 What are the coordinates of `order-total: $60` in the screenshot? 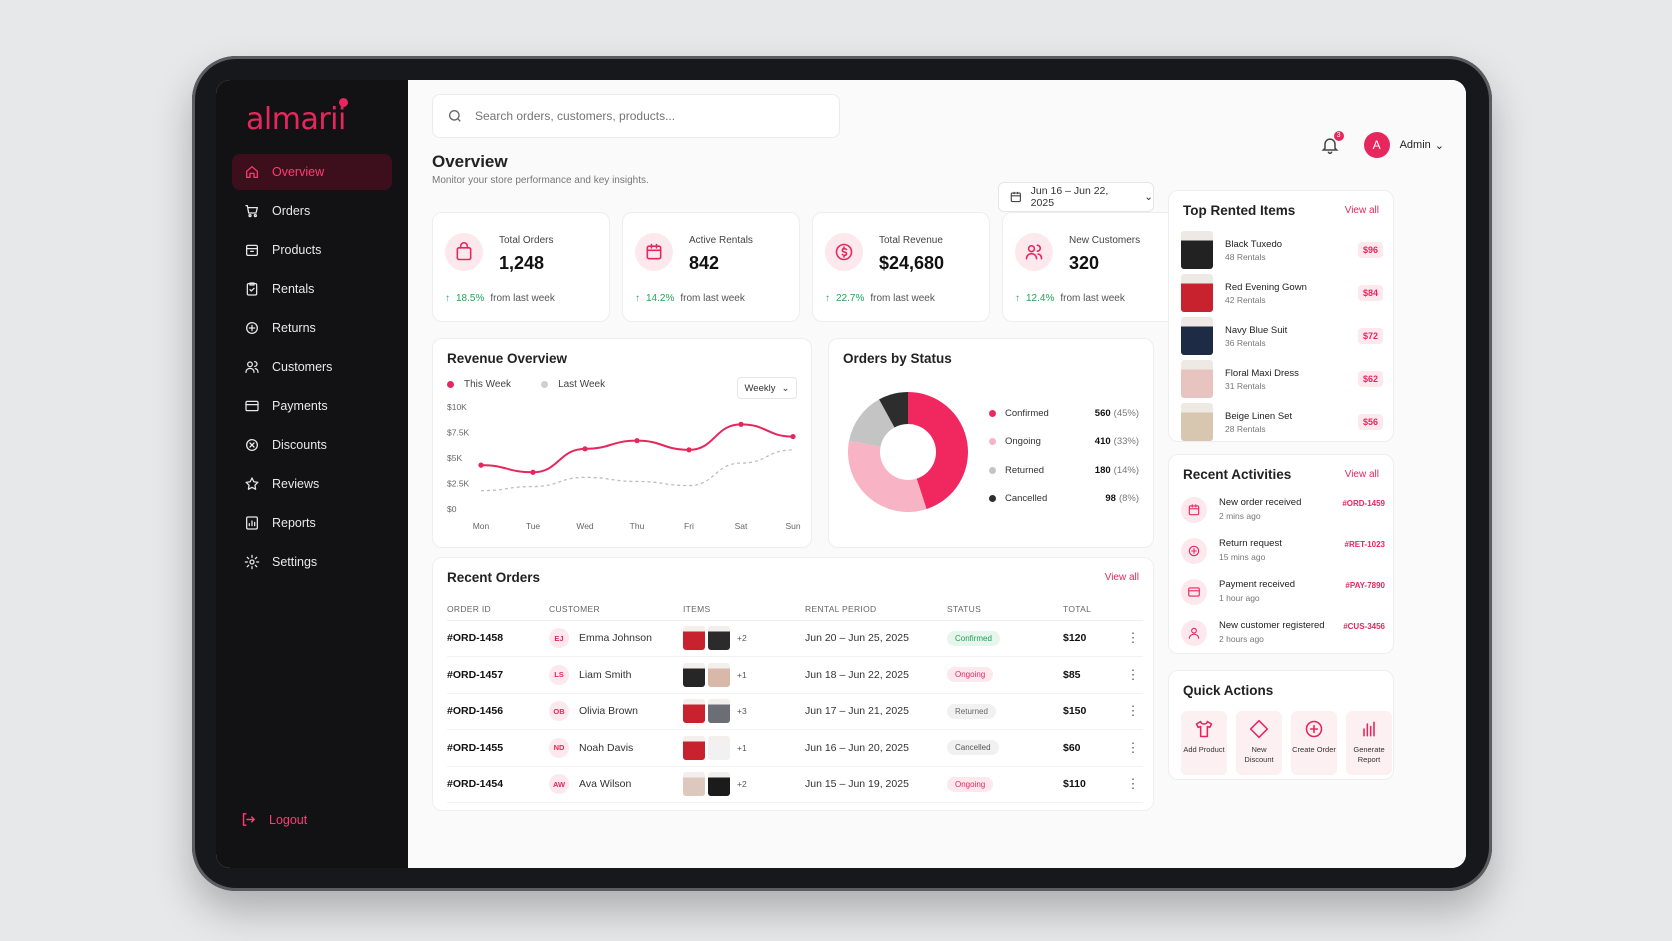 It's located at (1093, 748).